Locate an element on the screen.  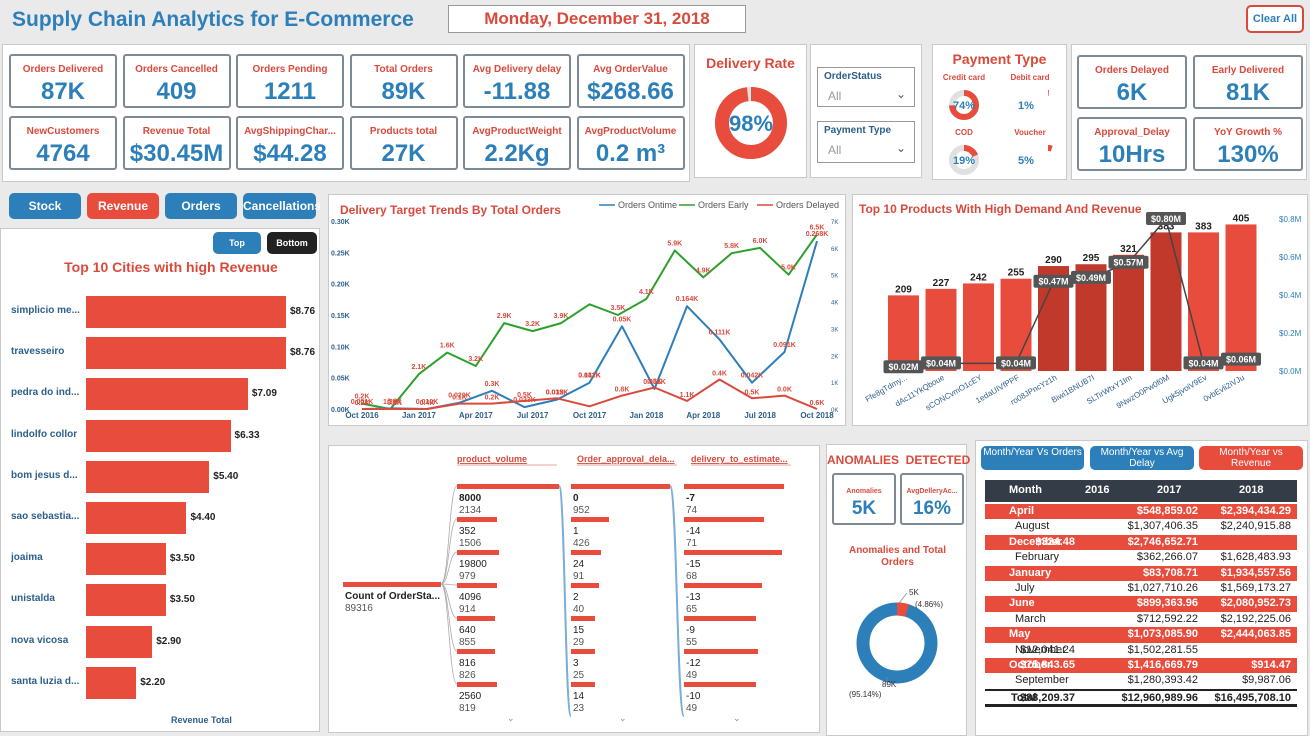
bar-value-label: 383 is located at coordinates (1203, 226).